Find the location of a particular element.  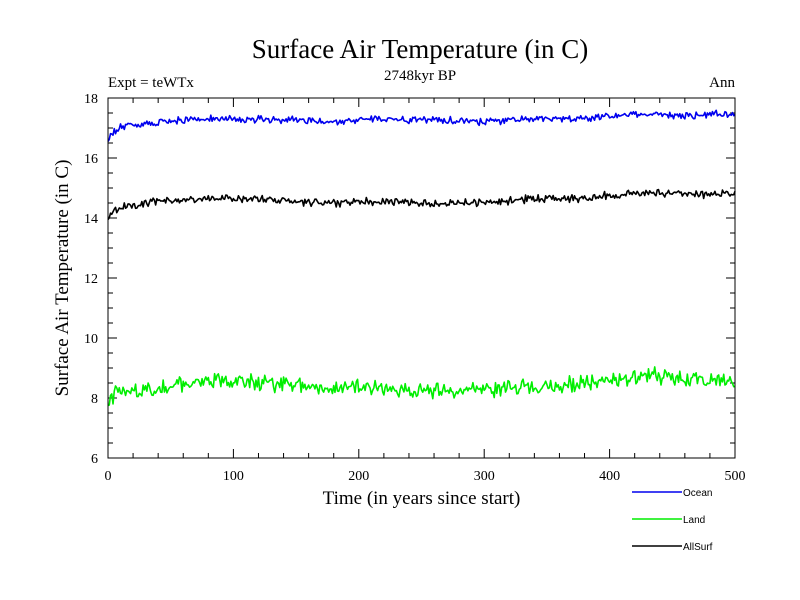

y-tick-label: 12 is located at coordinates (91, 279).